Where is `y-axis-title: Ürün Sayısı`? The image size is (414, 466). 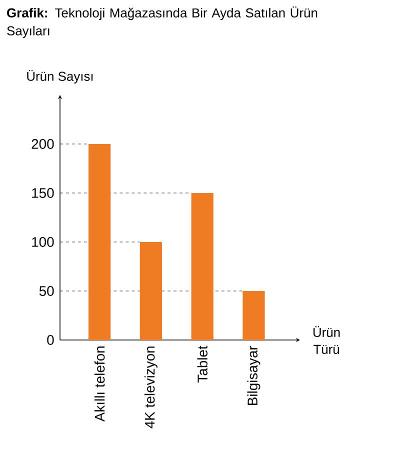
y-axis-title: Ürün Sayısı is located at coordinates (60, 77).